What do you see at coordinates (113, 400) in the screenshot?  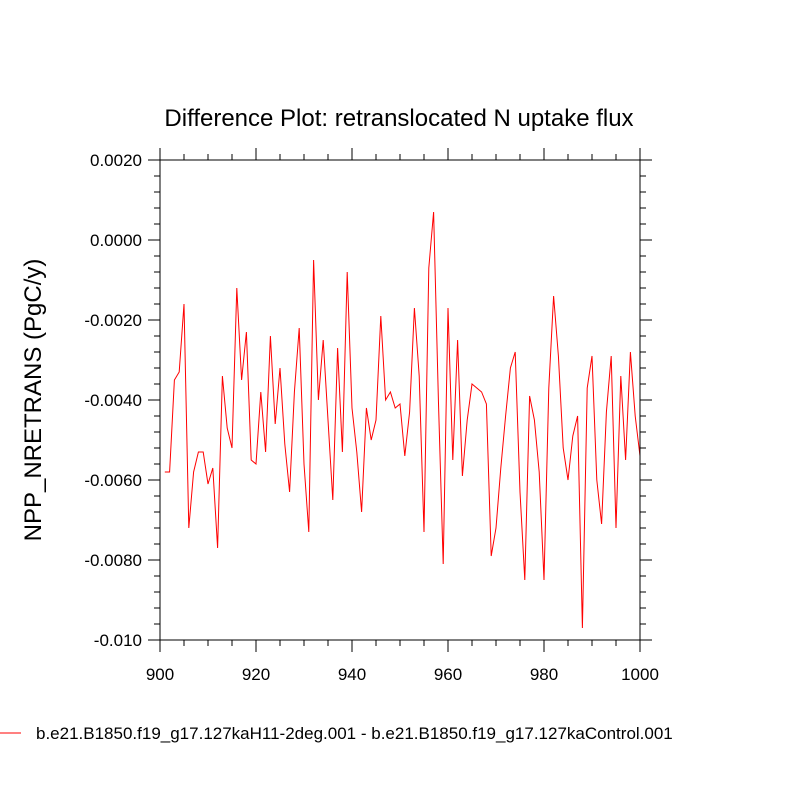 I see `y-tick-label: -0.0040` at bounding box center [113, 400].